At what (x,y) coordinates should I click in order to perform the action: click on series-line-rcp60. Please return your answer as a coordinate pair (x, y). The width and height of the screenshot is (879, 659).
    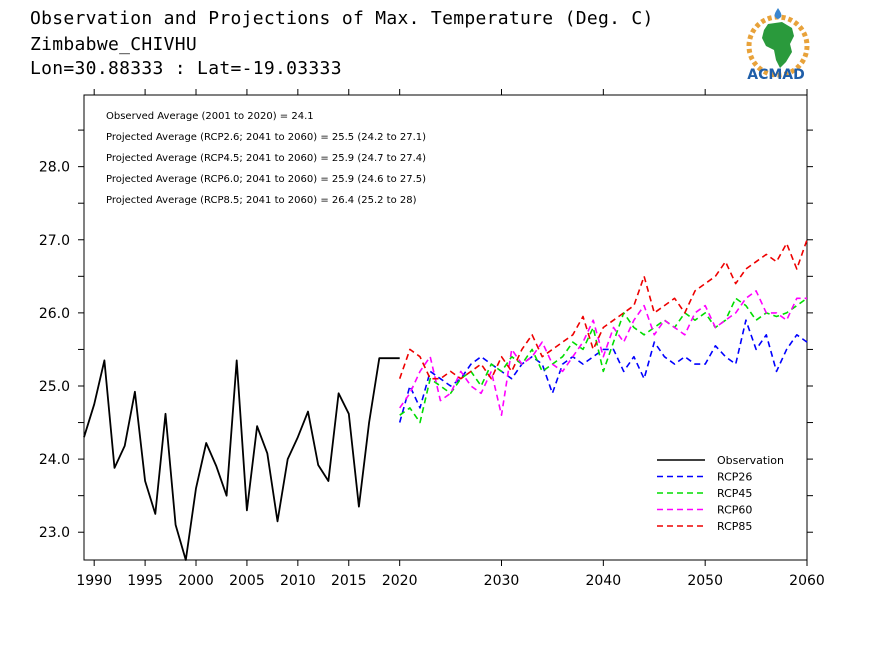
    Looking at the image, I should click on (603, 353).